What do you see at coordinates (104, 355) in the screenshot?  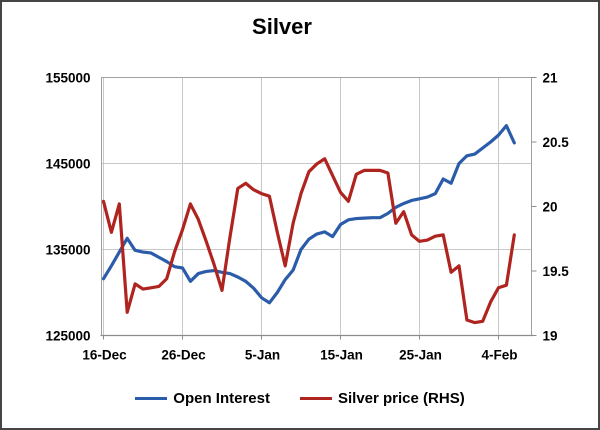 I see `x-axis-label: 16-Dec` at bounding box center [104, 355].